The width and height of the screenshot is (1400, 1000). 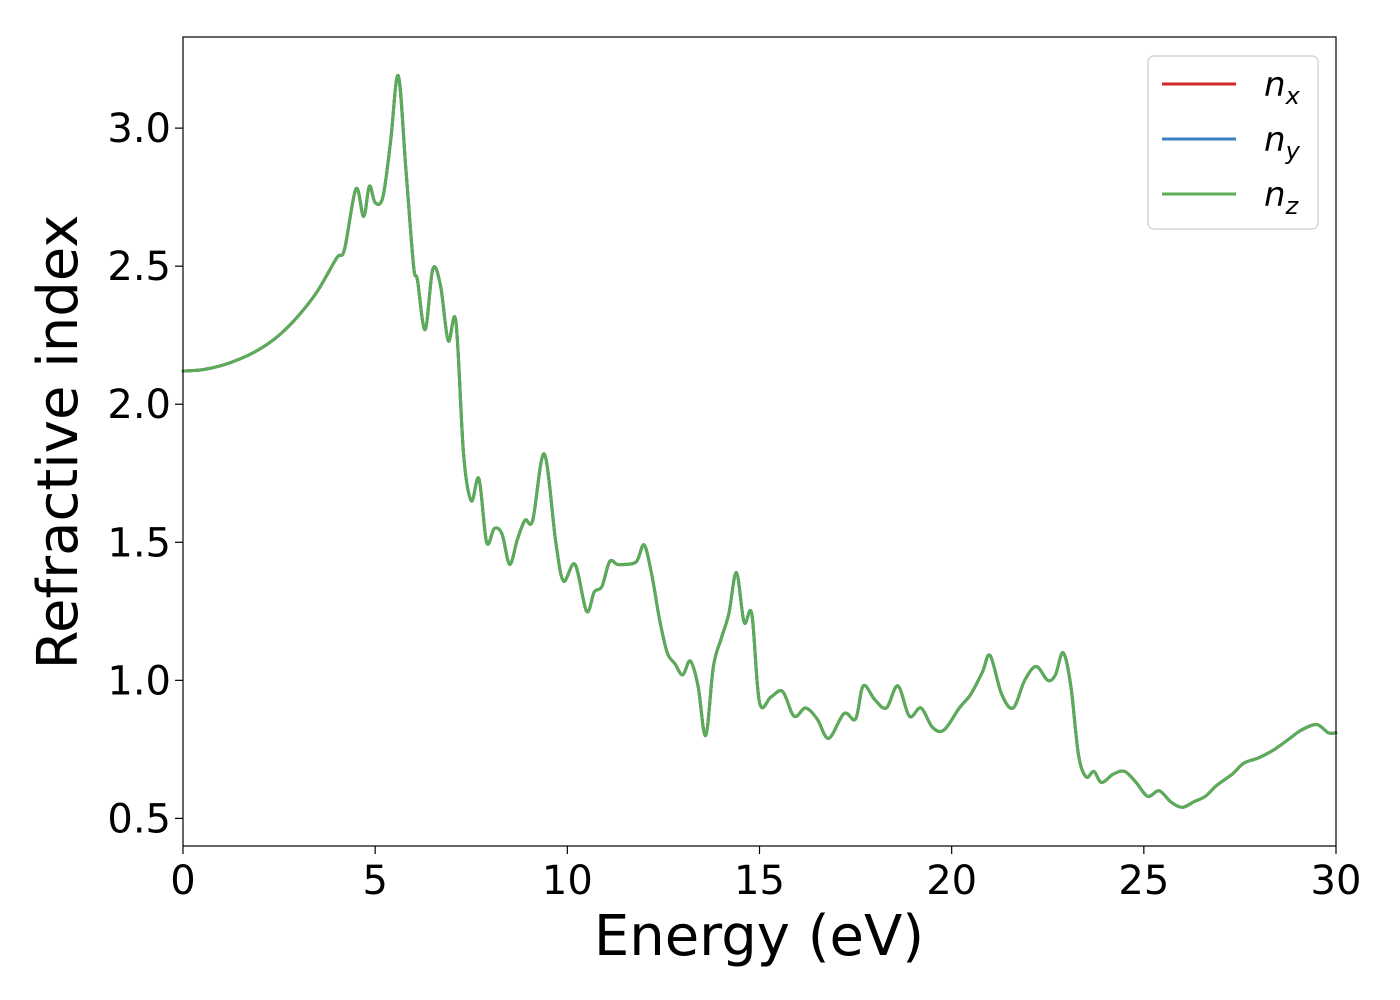 I want to click on y-tick-label: 1.0, so click(x=139, y=681).